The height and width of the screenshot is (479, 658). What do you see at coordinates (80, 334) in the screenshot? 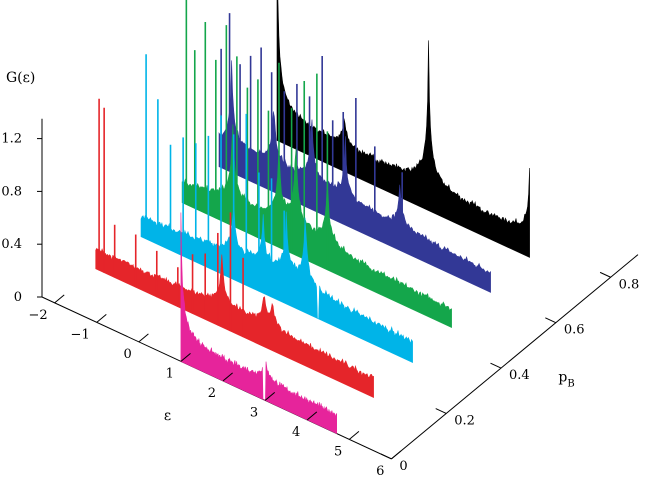
I see `x-tick-label: −1` at bounding box center [80, 334].